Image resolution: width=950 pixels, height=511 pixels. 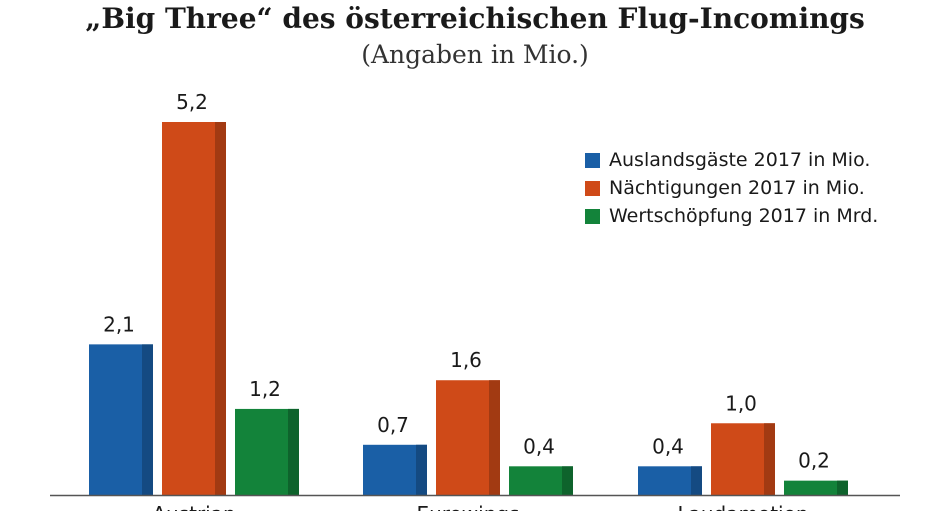 I want to click on legend-label-wertschoepfung: Wertschöpfung 2017 in Mrd., so click(x=744, y=216).